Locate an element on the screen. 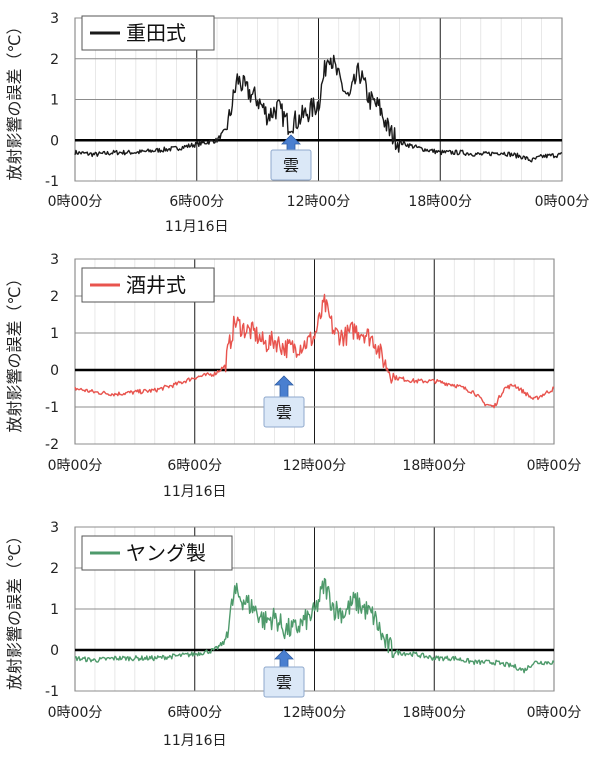 The width and height of the screenshot is (600, 767). y-tick-label: -2 is located at coordinates (52, 445).